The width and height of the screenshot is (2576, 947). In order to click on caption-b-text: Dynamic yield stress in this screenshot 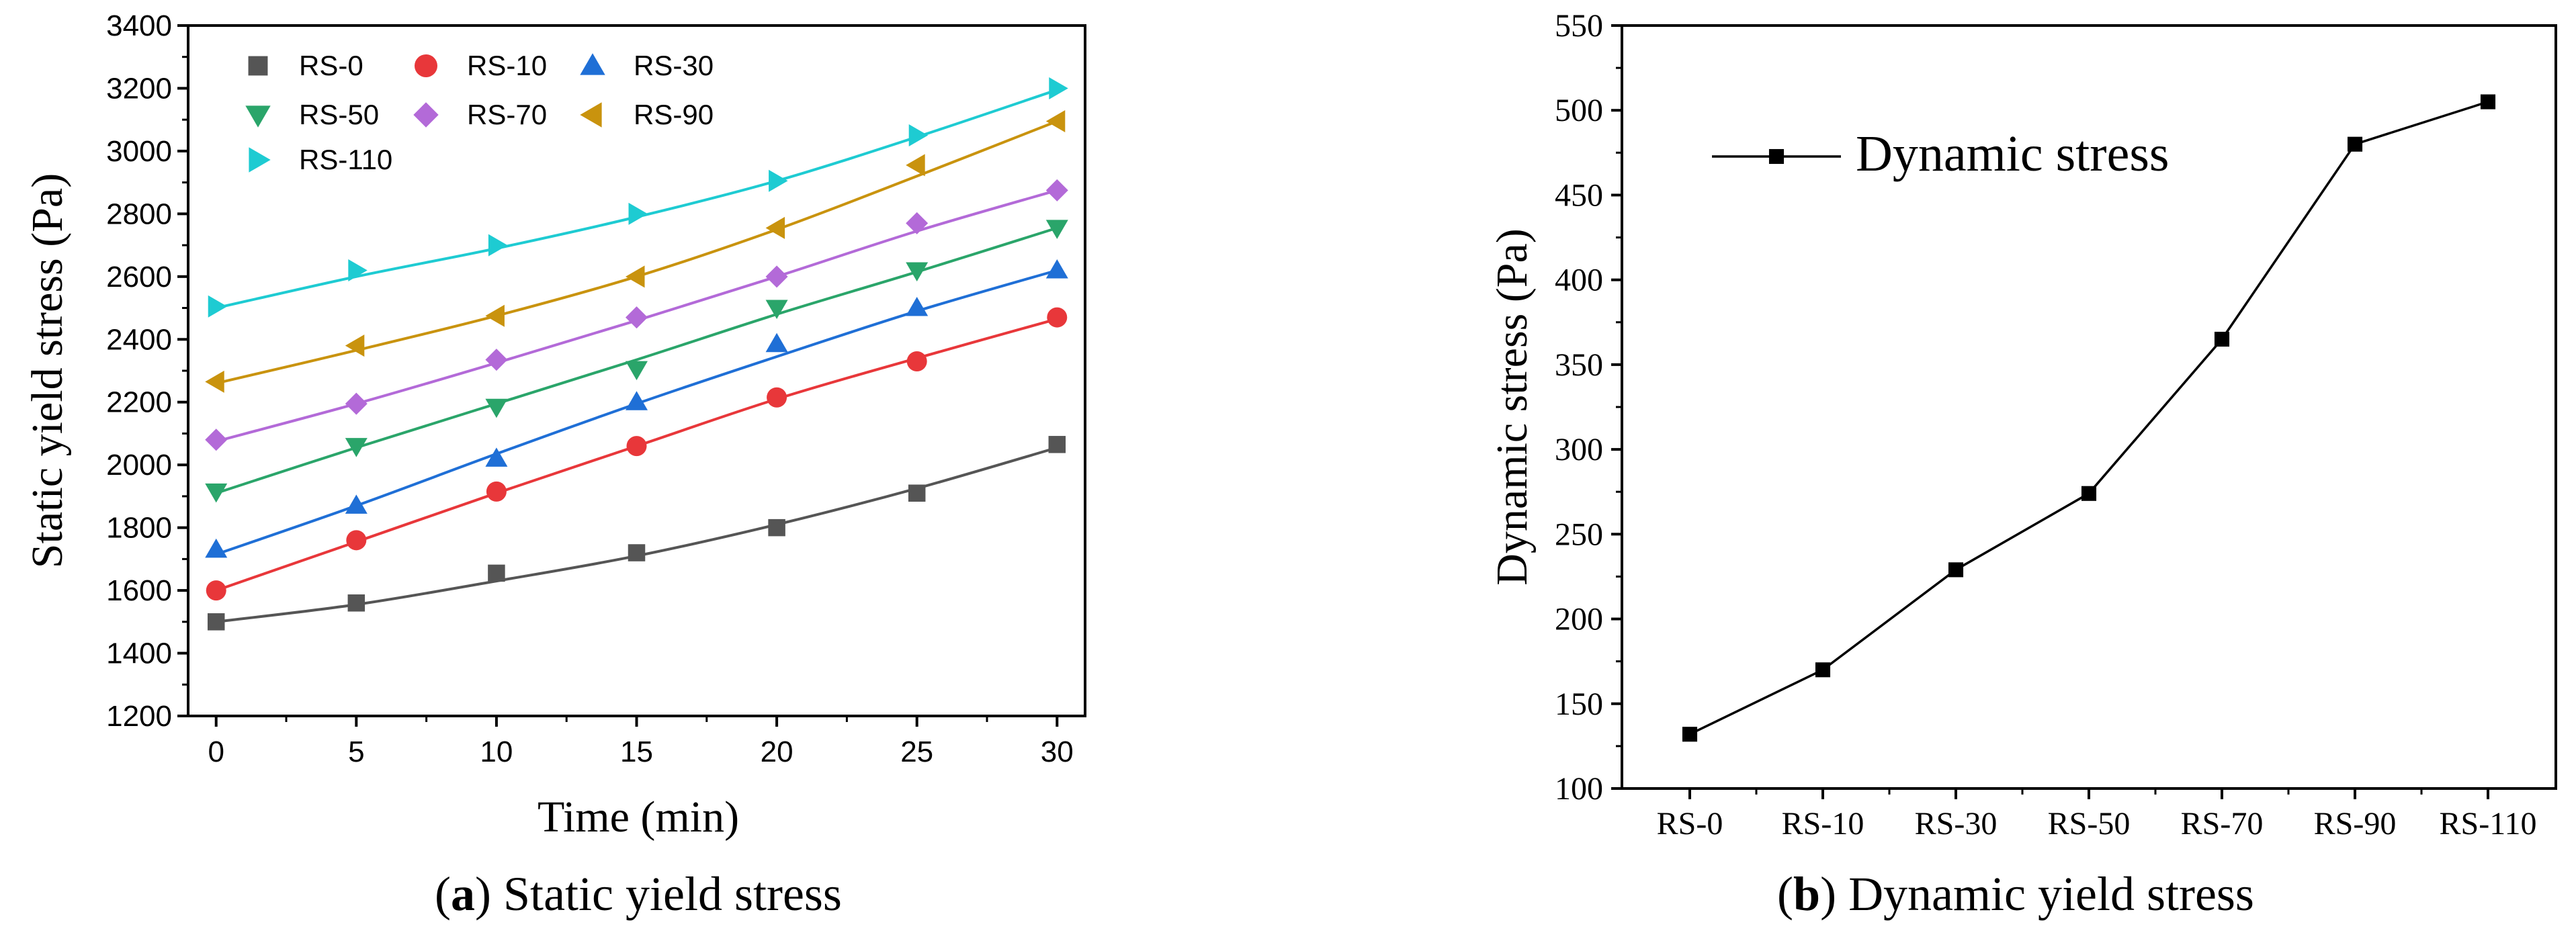, I will do `click(2051, 894)`.